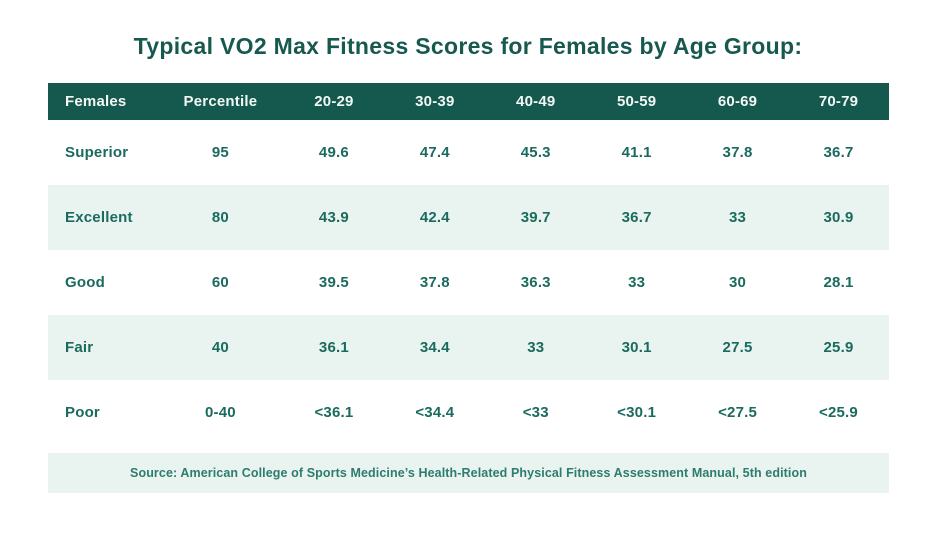  What do you see at coordinates (334, 412) in the screenshot?
I see `cell: <36.1` at bounding box center [334, 412].